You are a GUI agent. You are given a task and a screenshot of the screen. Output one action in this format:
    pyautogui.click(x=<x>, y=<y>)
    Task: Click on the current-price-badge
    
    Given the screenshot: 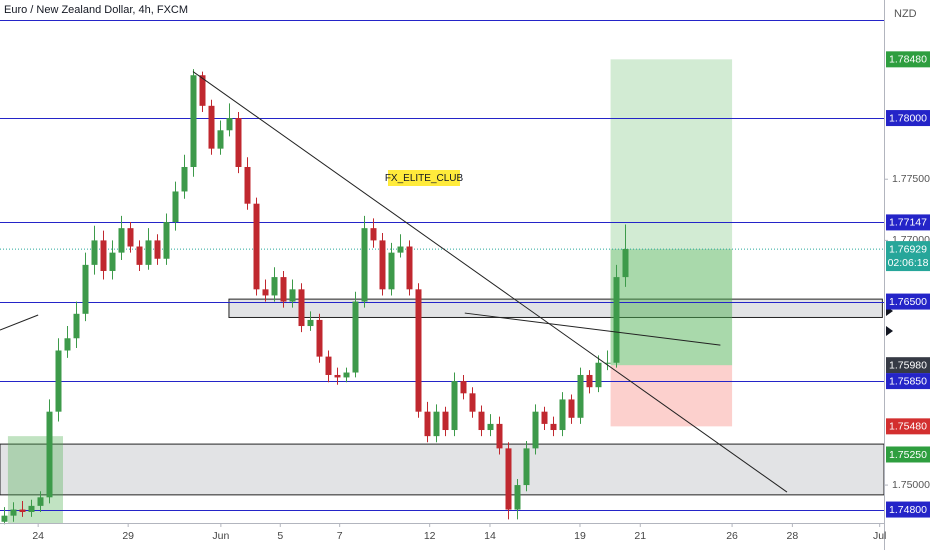 What is the action you would take?
    pyautogui.click(x=908, y=256)
    